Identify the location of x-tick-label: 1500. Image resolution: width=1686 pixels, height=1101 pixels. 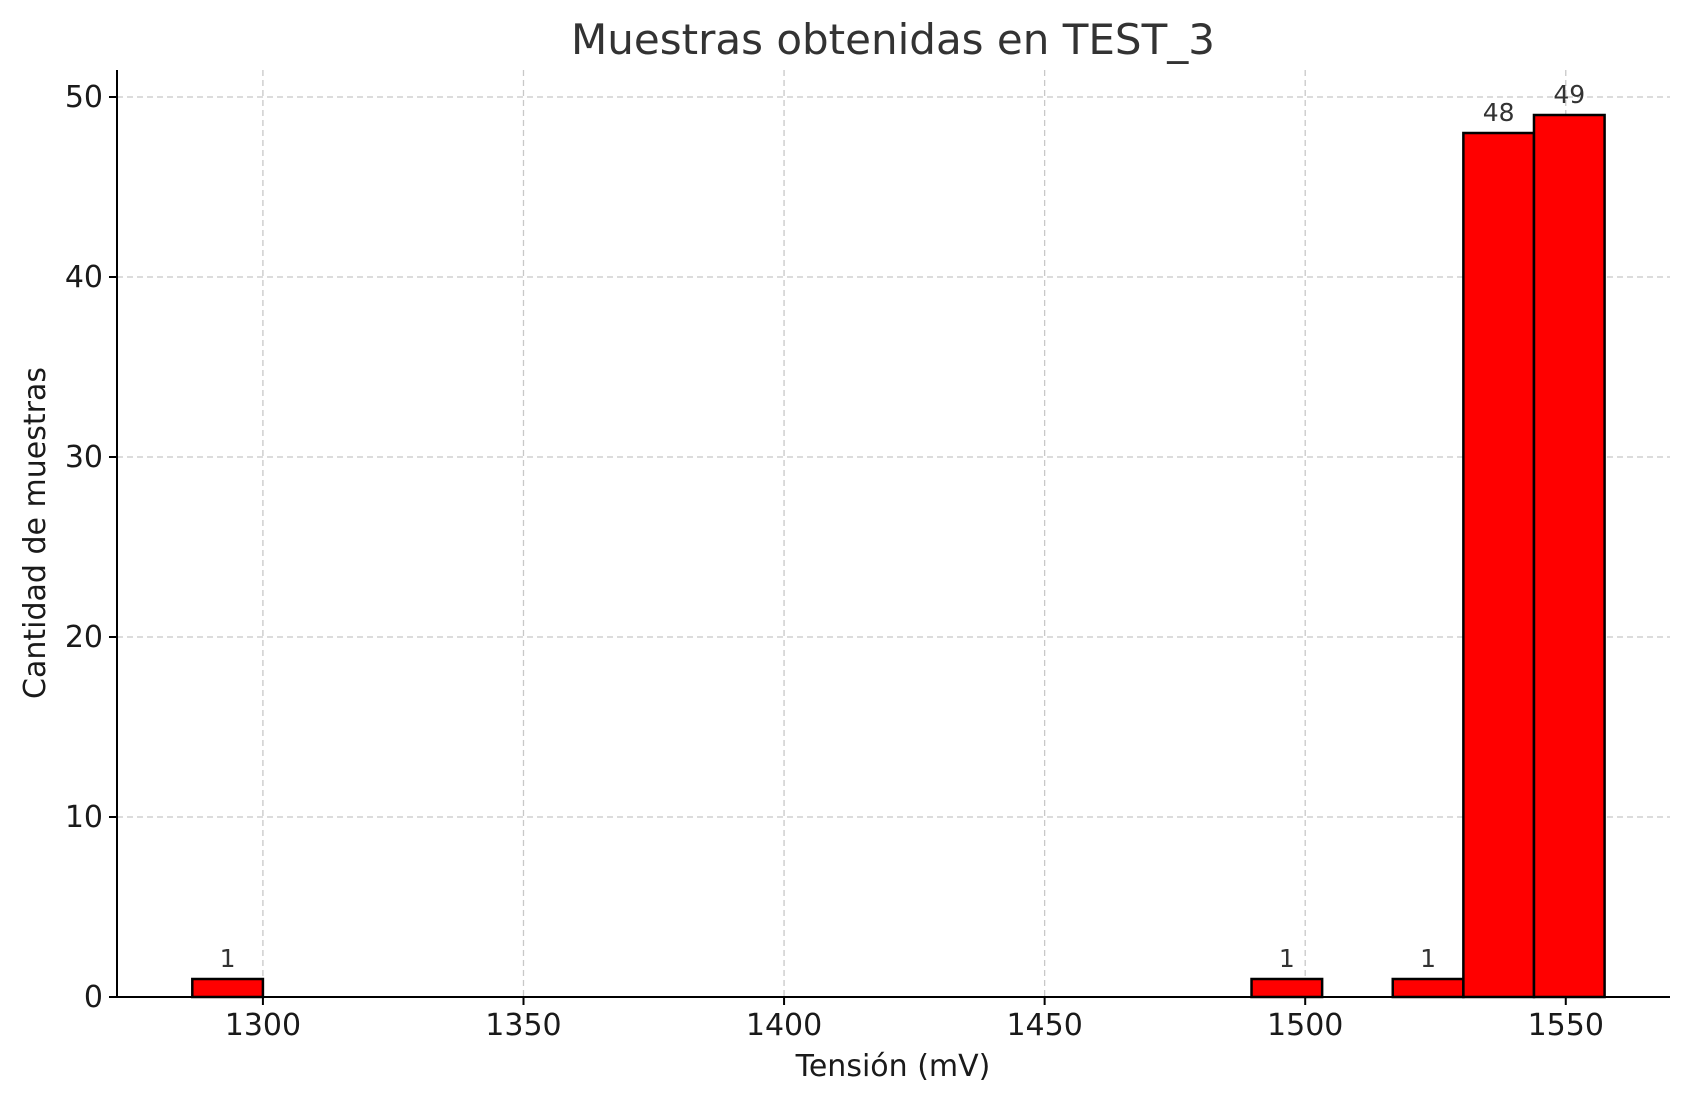
(1305, 1025).